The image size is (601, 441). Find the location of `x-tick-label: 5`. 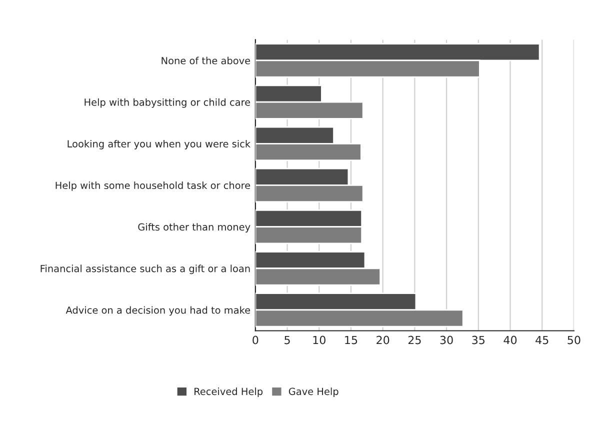

x-tick-label: 5 is located at coordinates (287, 340).